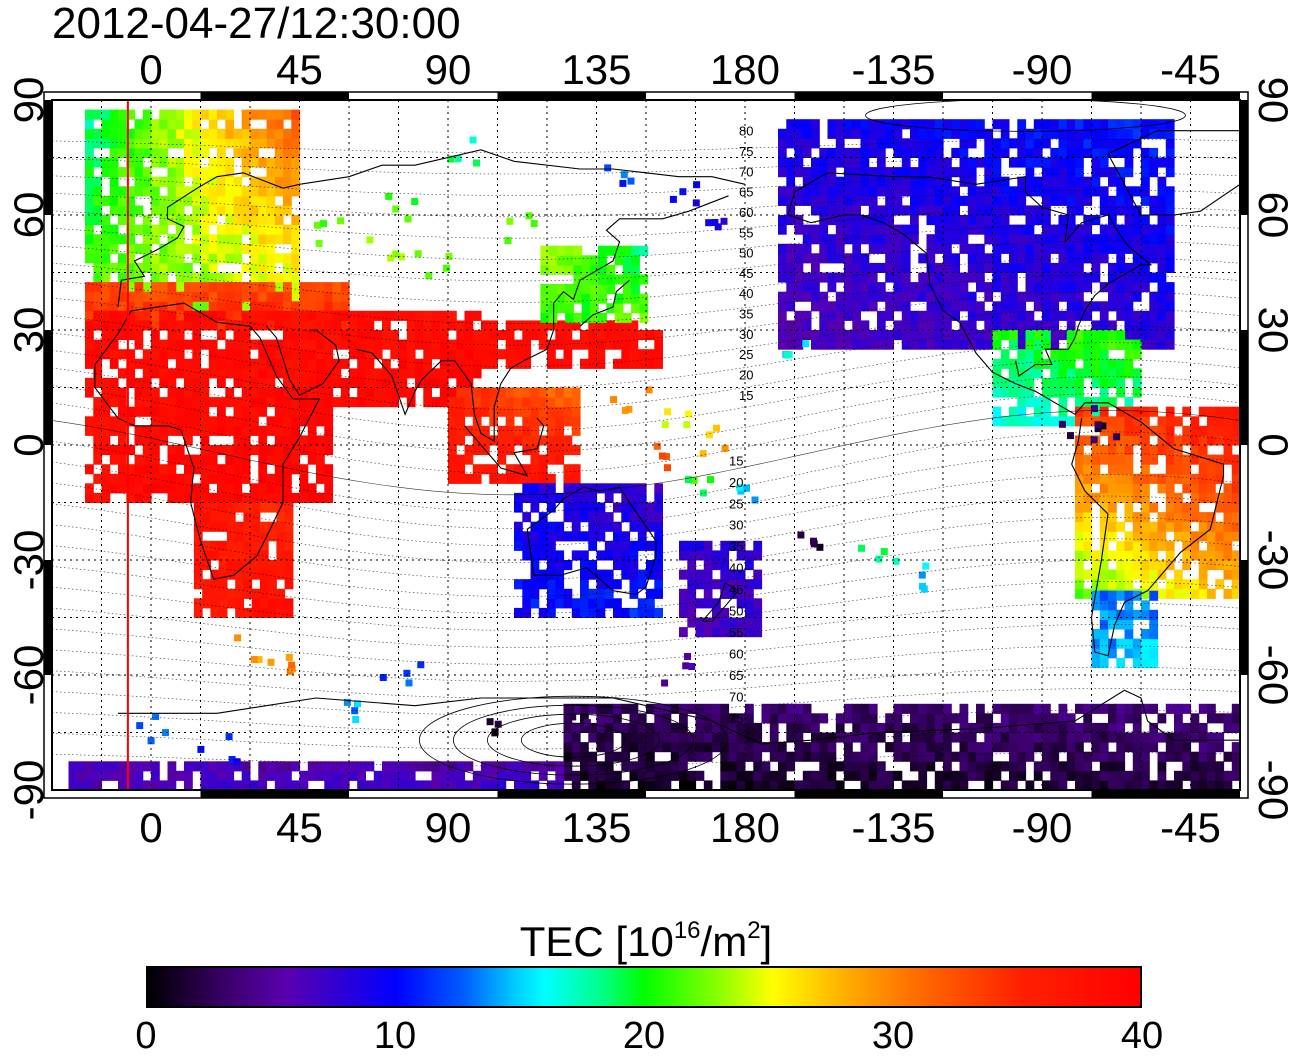  Describe the element at coordinates (1142, 1036) in the screenshot. I see `colorbar-tick-label: 40` at that location.